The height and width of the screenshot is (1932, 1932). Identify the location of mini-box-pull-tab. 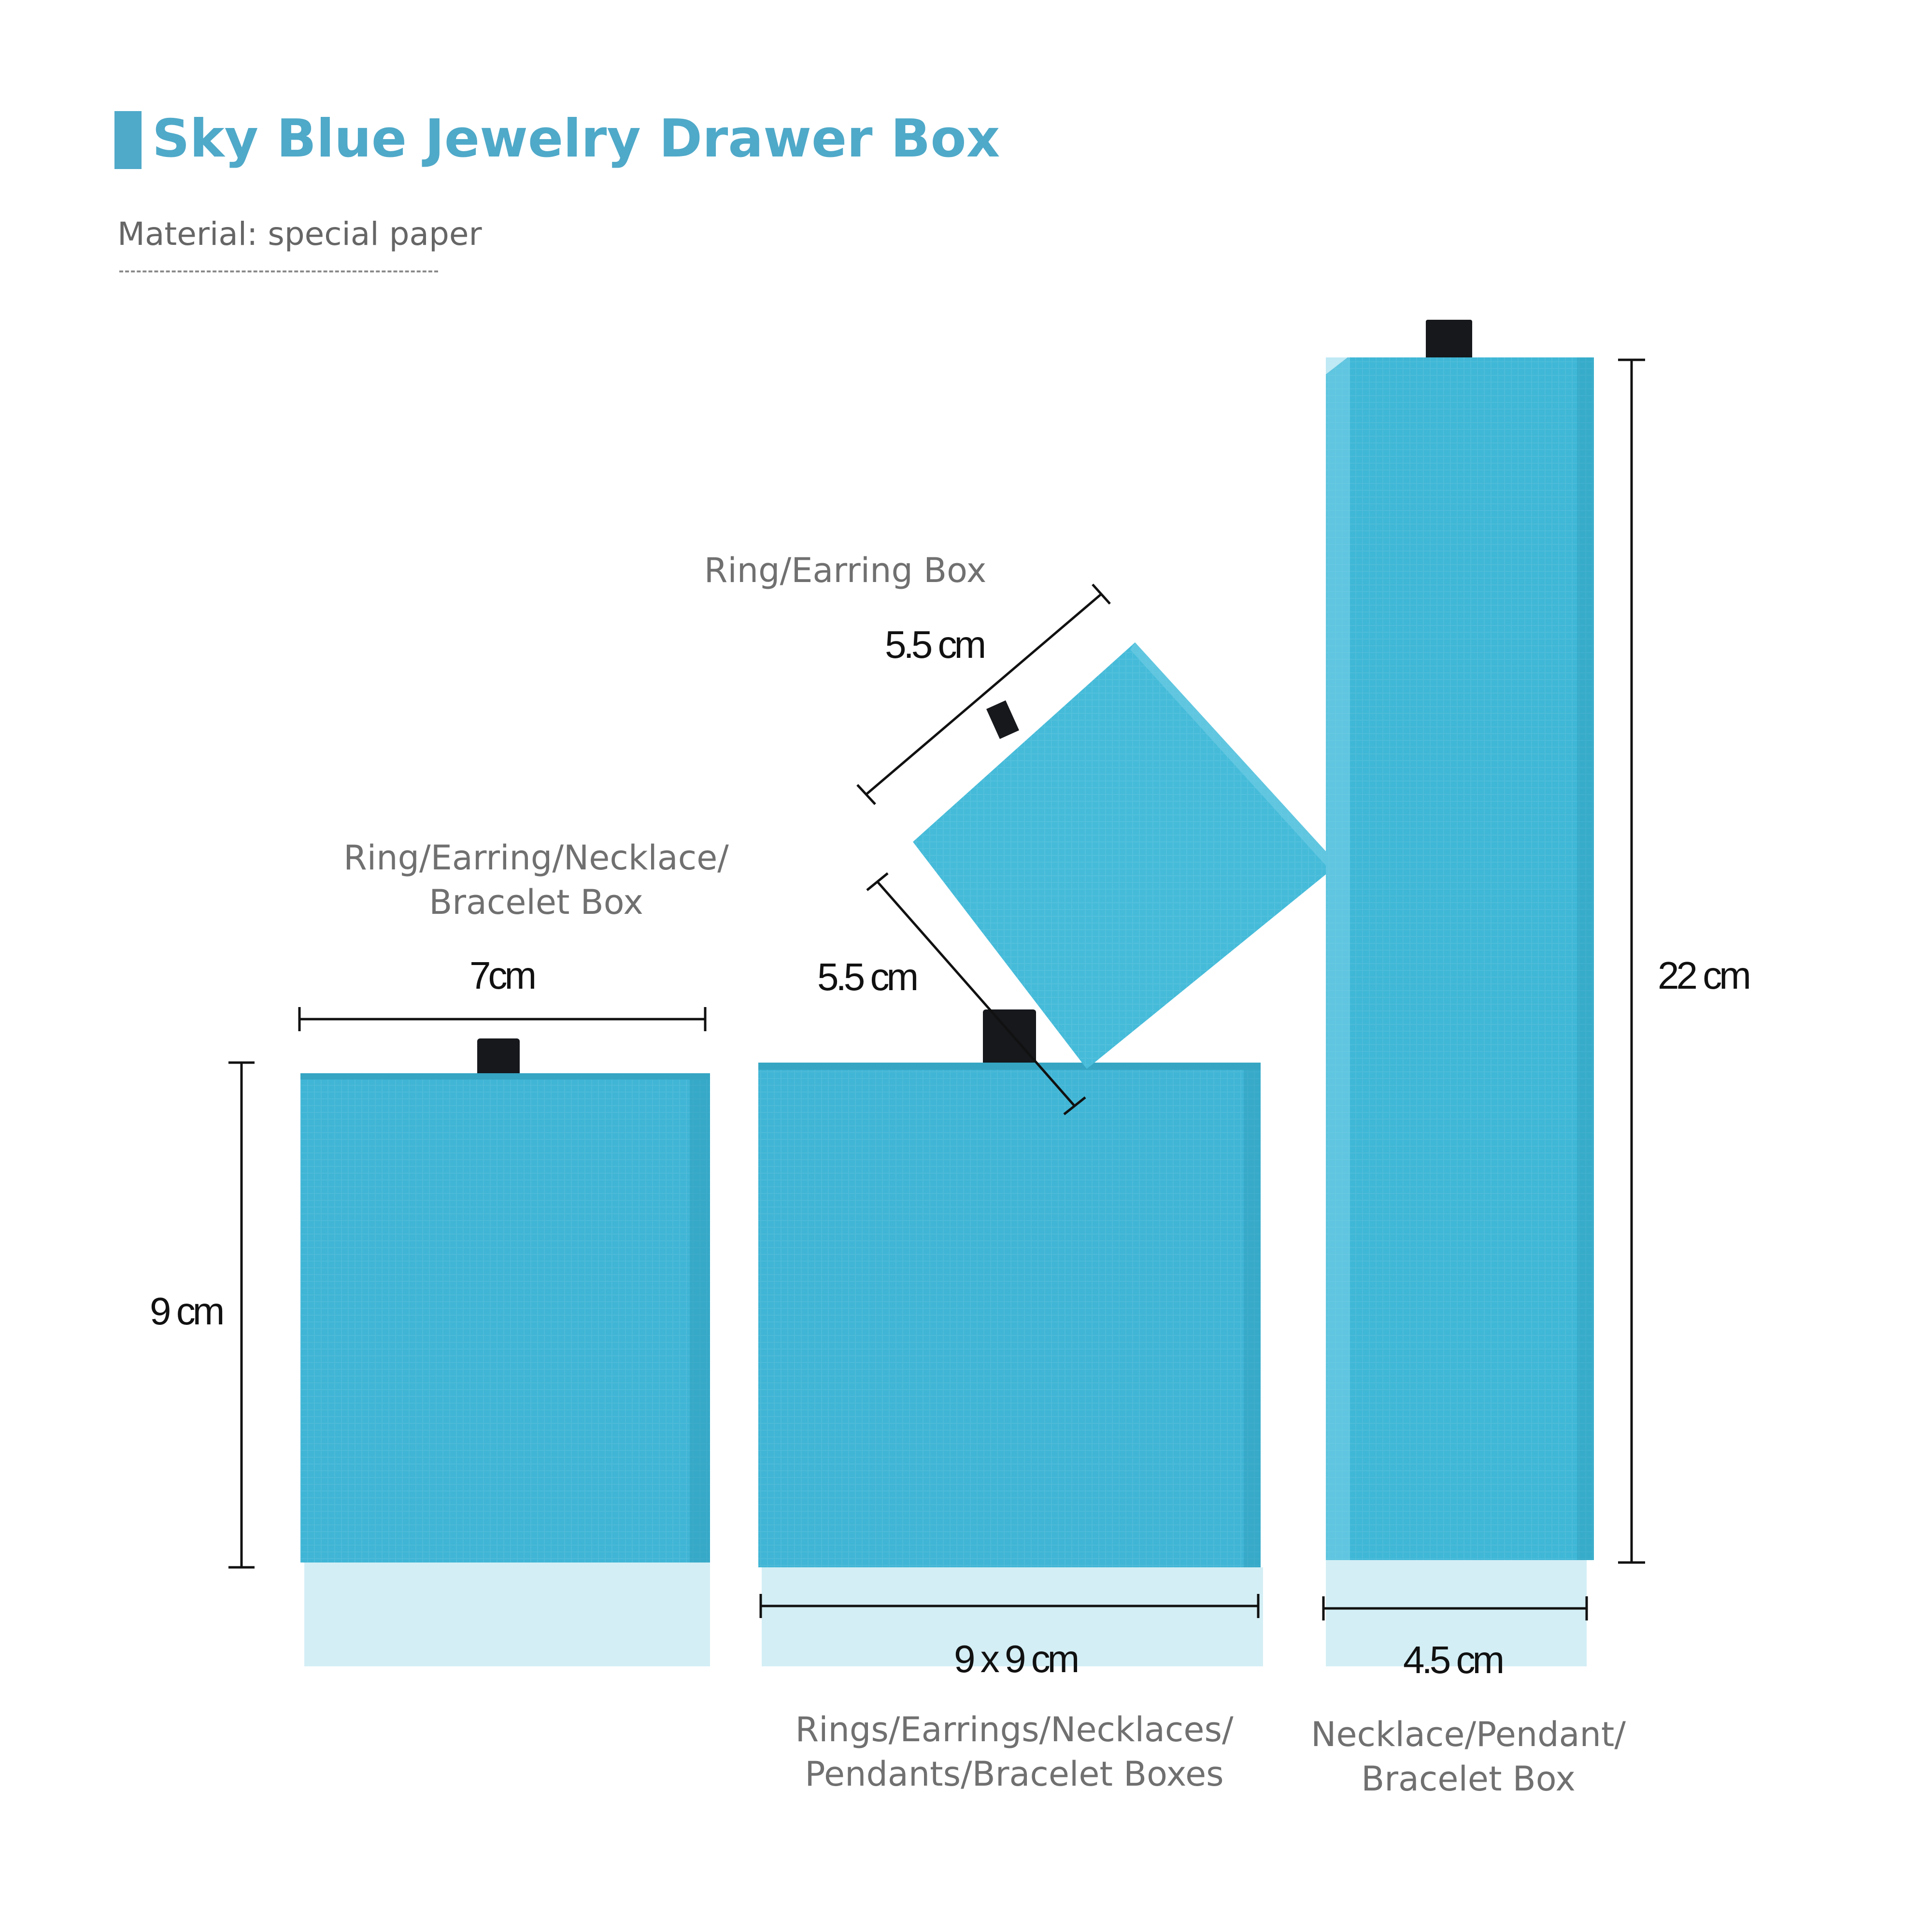
(1002, 719).